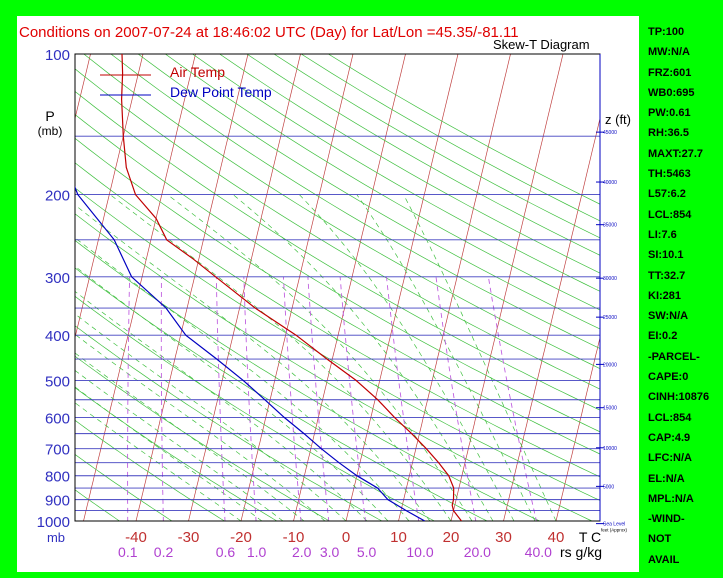 The width and height of the screenshot is (723, 578). I want to click on height-tick-label: 30000, so click(610, 279).